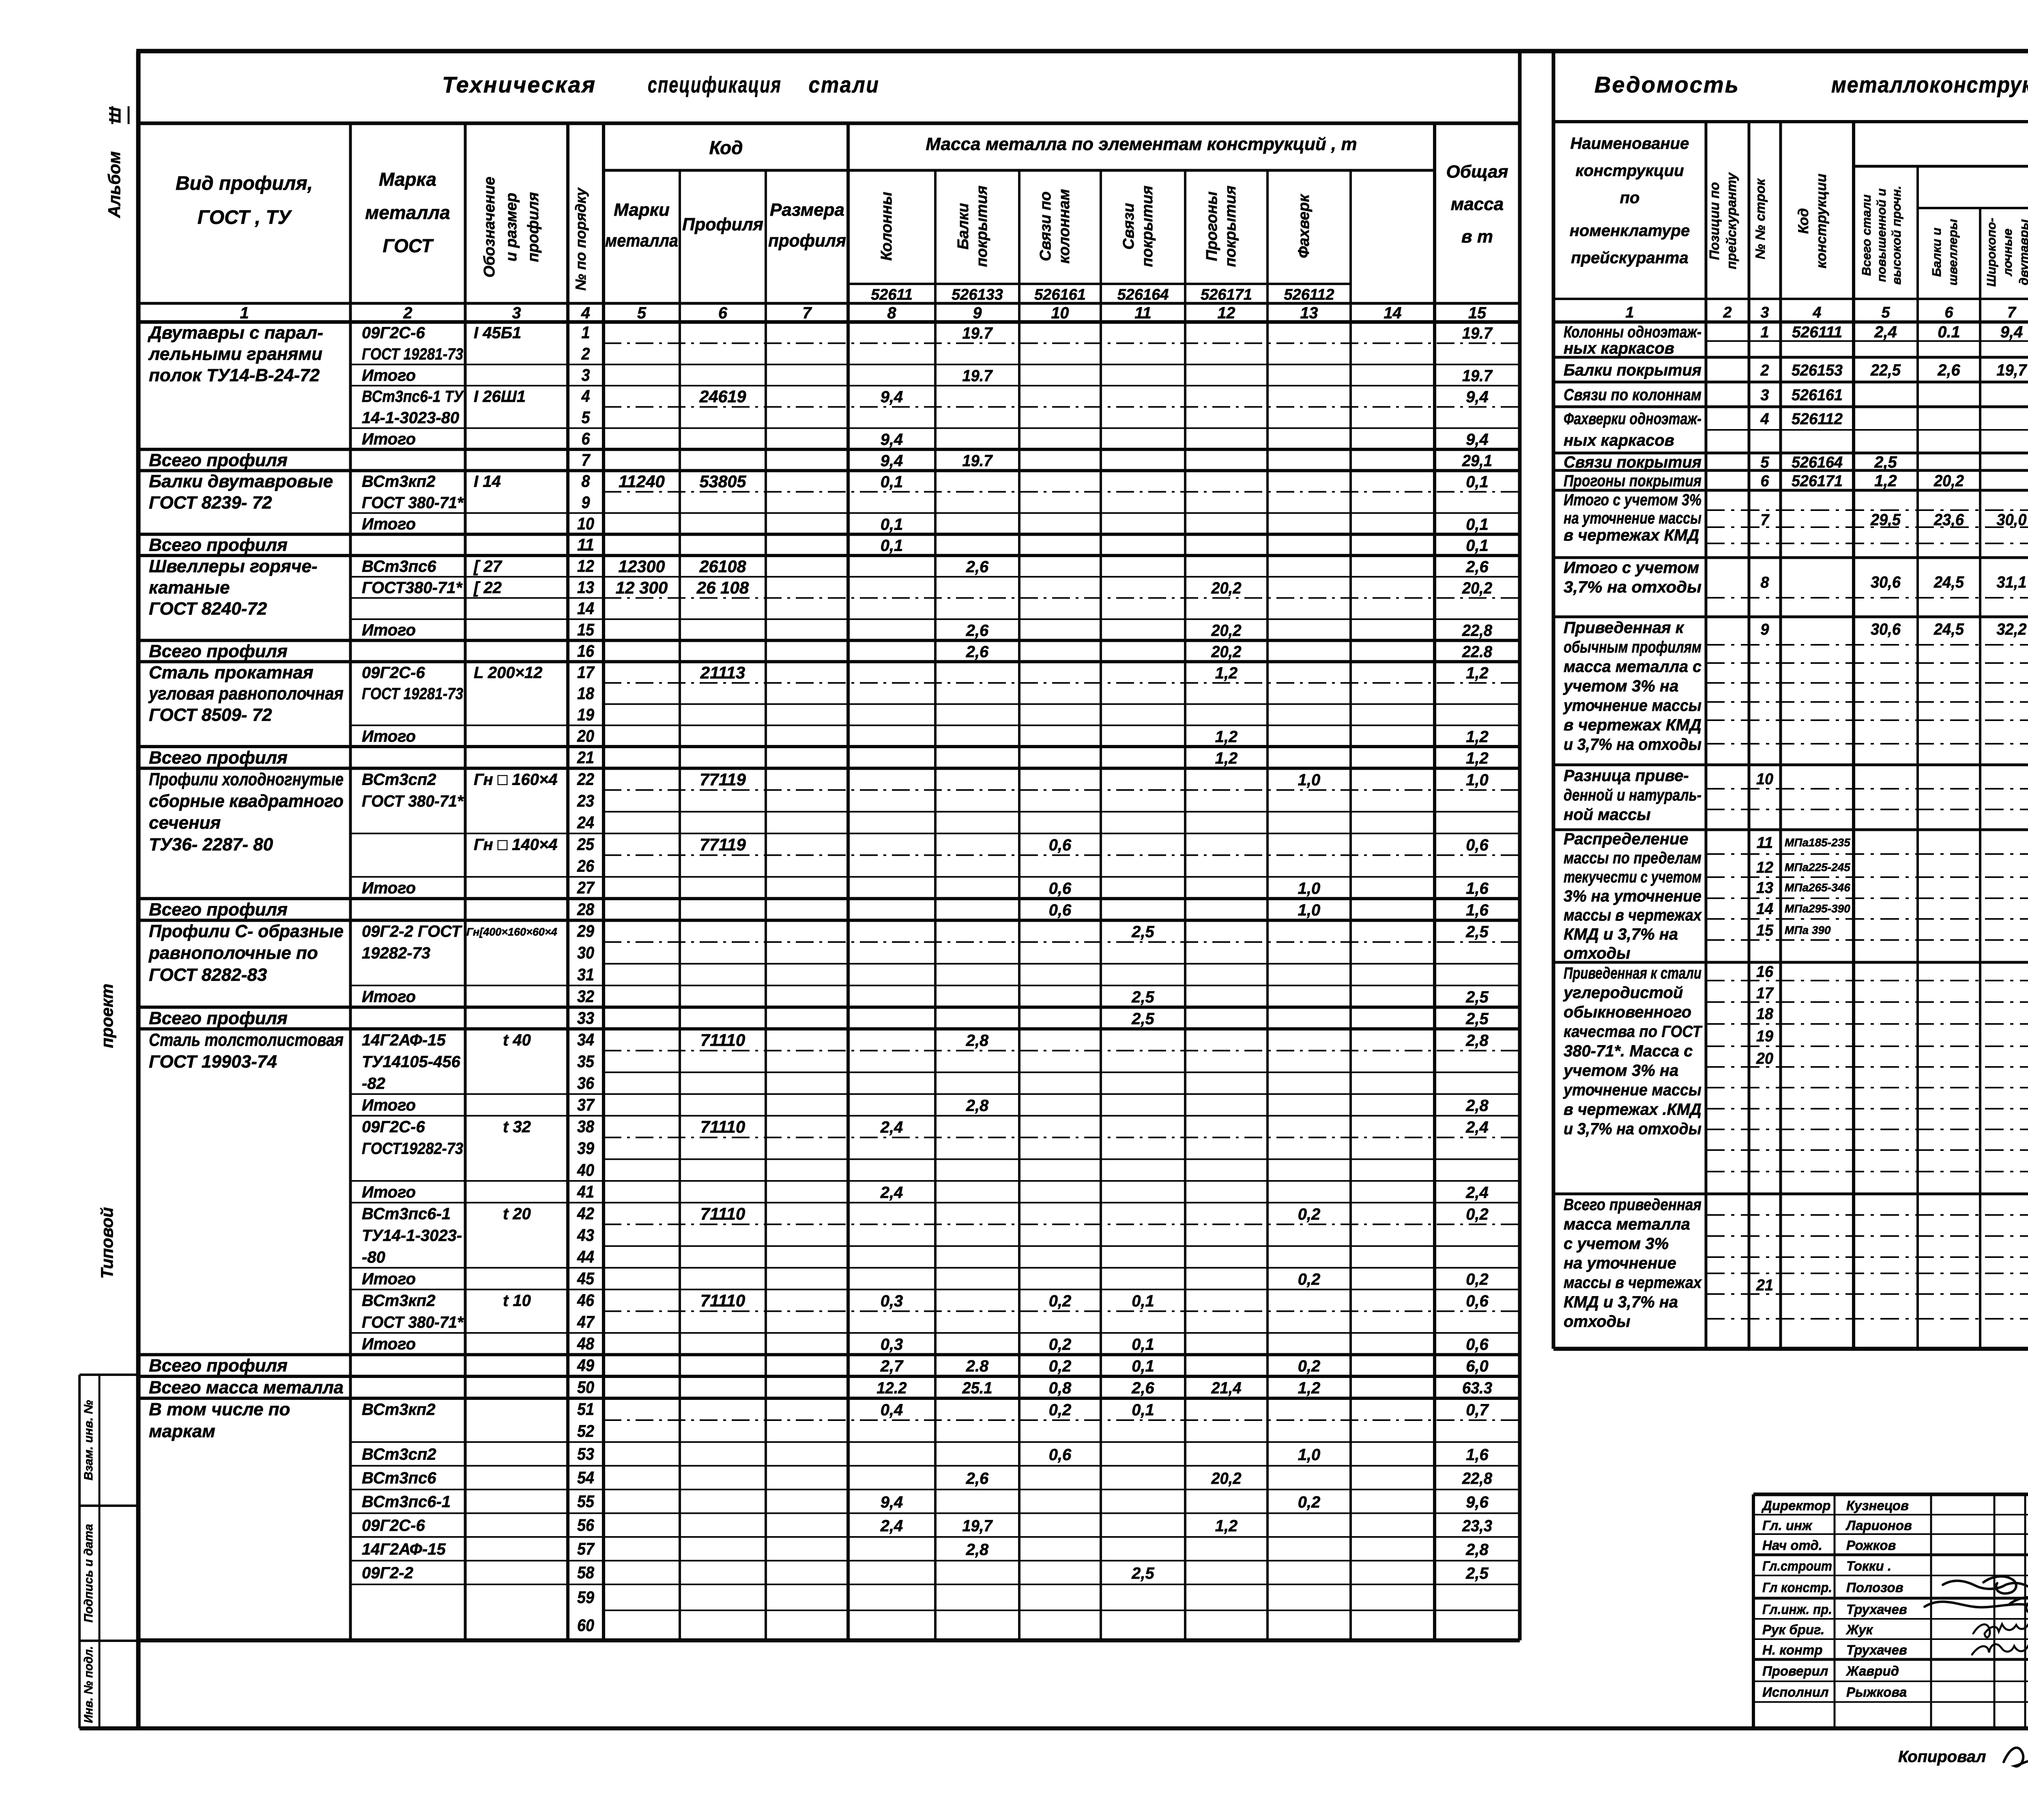 This screenshot has width=2028, height=1820. I want to click on svg-text: Вид профиля,, so click(244, 183).